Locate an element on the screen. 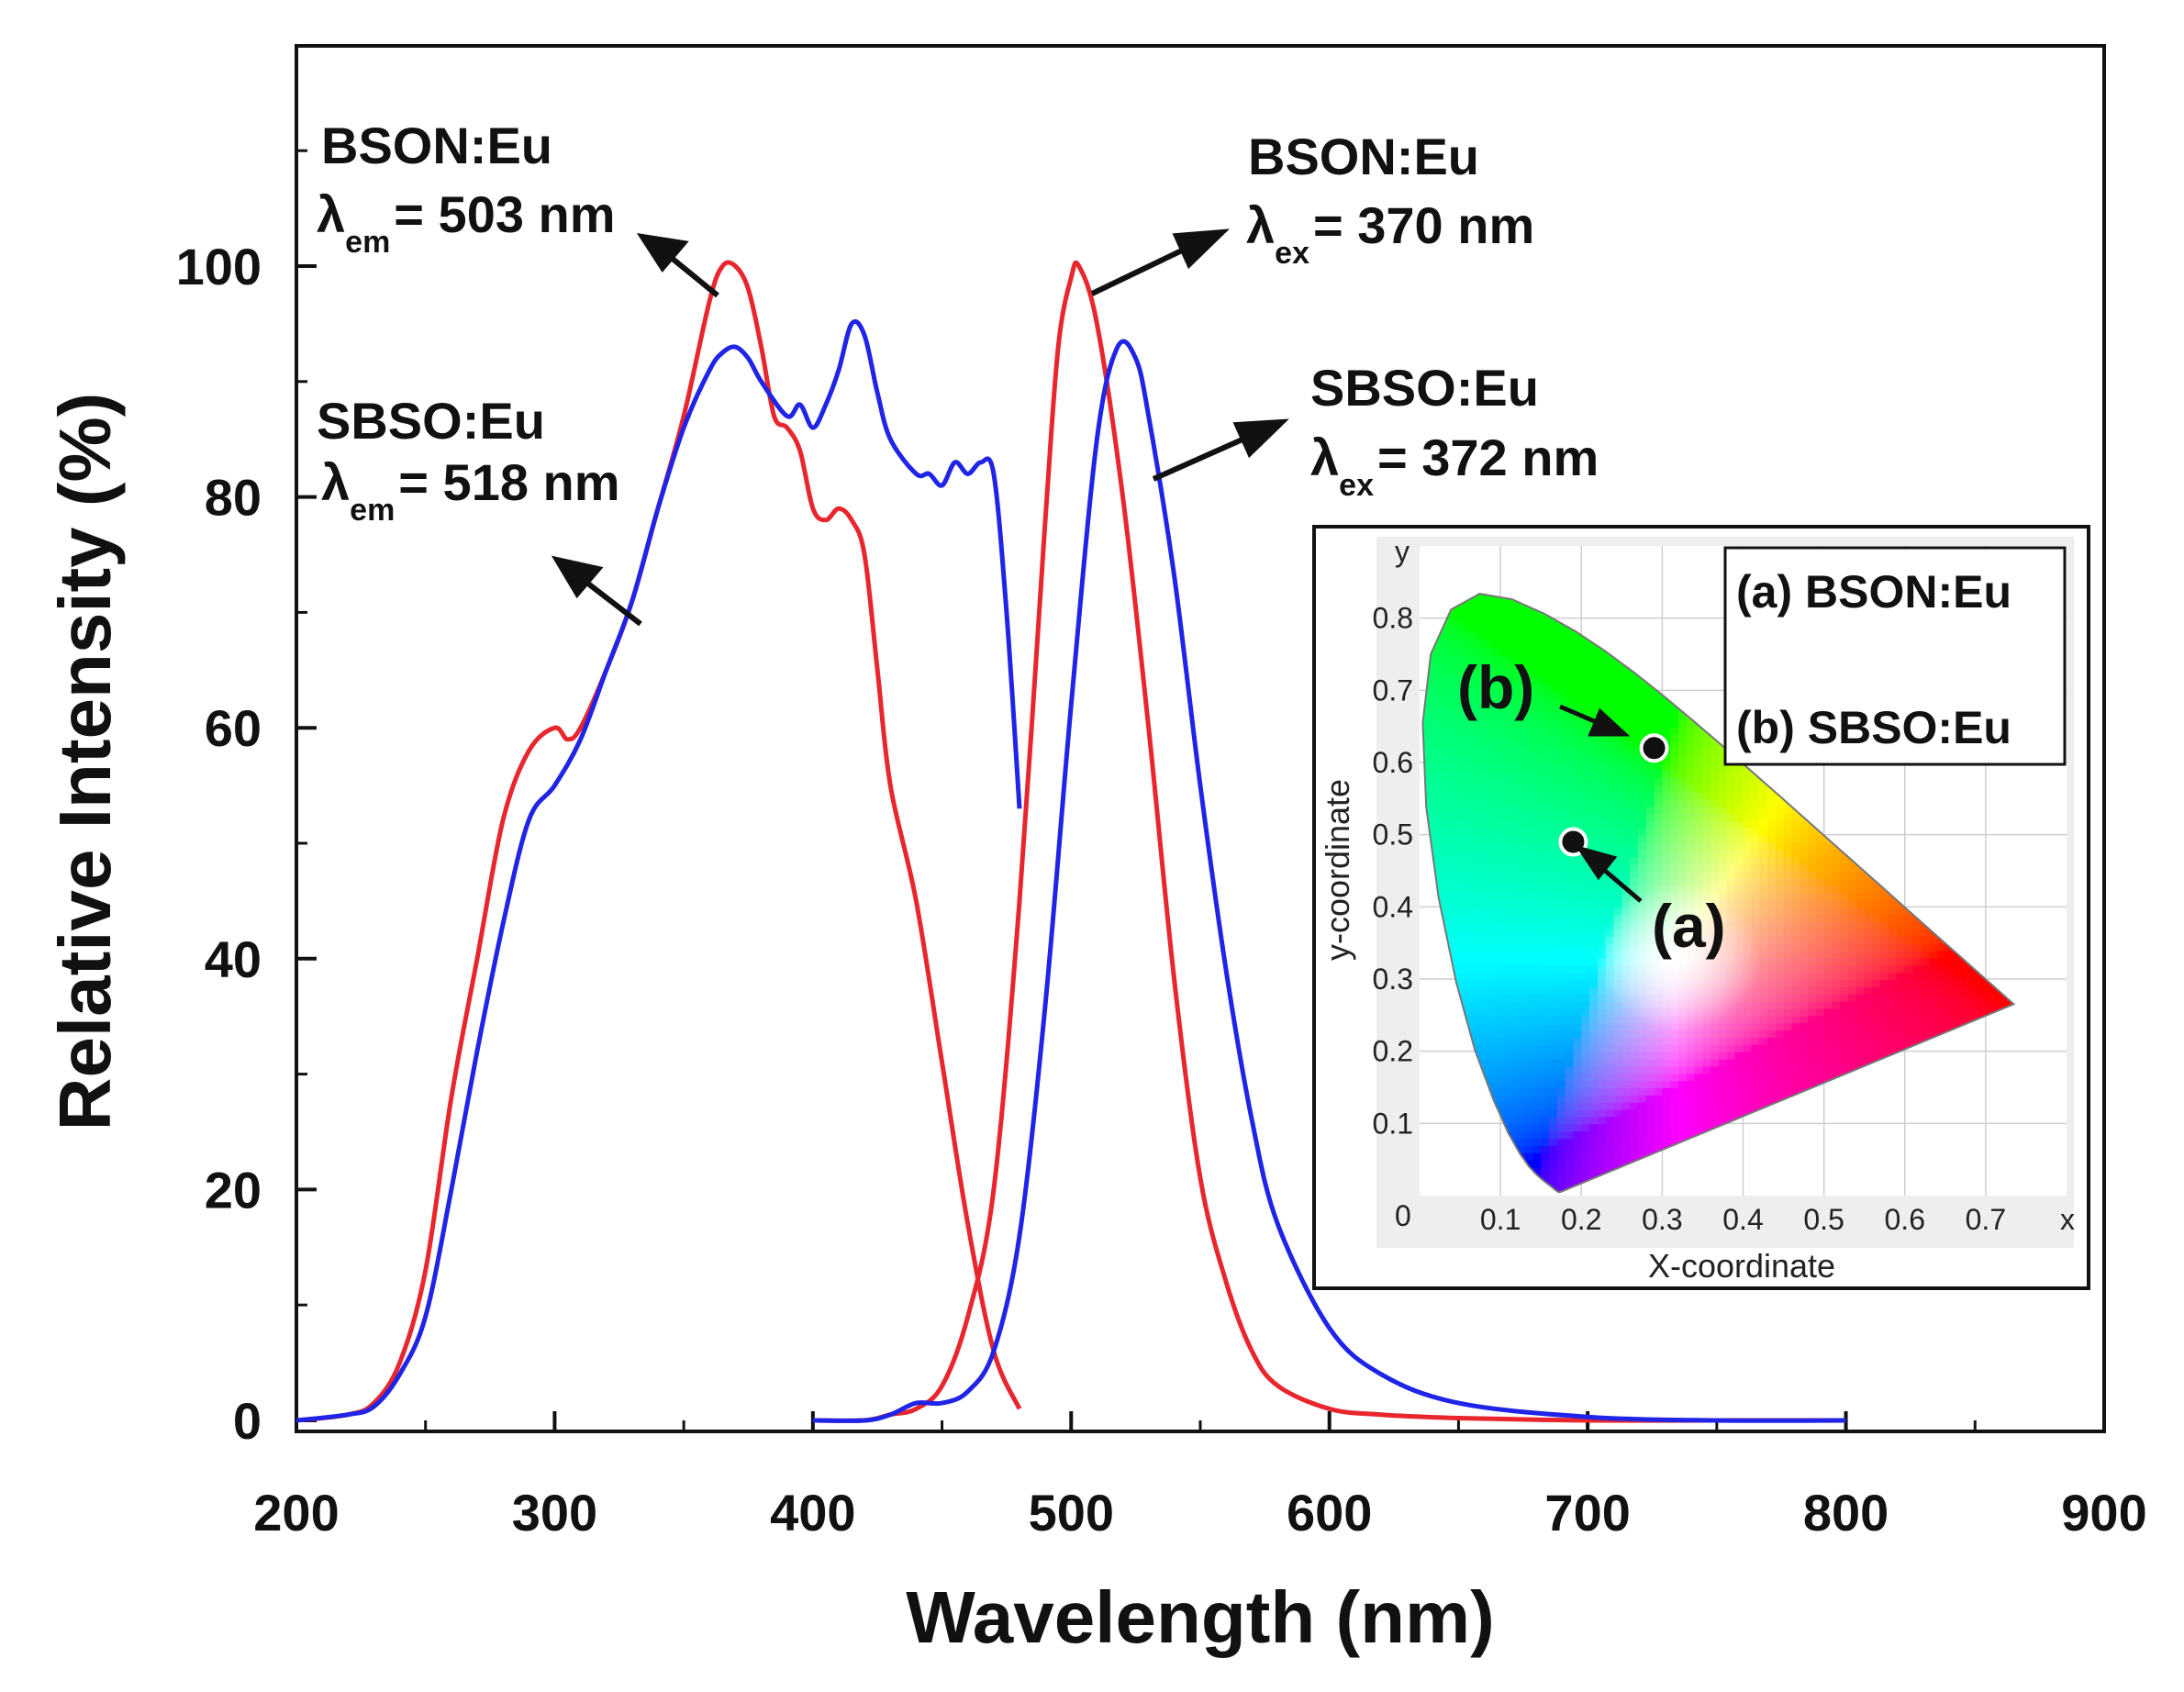  annotation-sbso-em: SBSO:Eu λem= 518 nm is located at coordinates (468, 460).